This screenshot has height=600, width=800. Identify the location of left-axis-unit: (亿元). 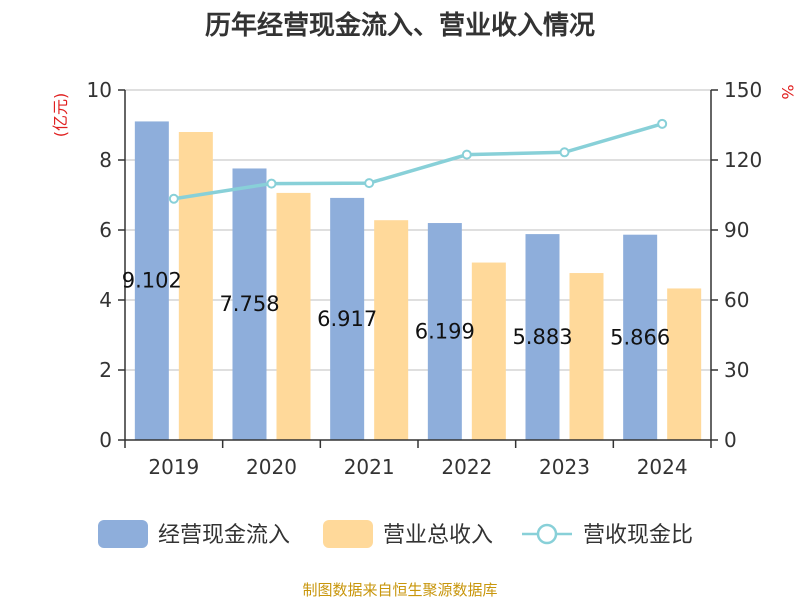
(60, 115).